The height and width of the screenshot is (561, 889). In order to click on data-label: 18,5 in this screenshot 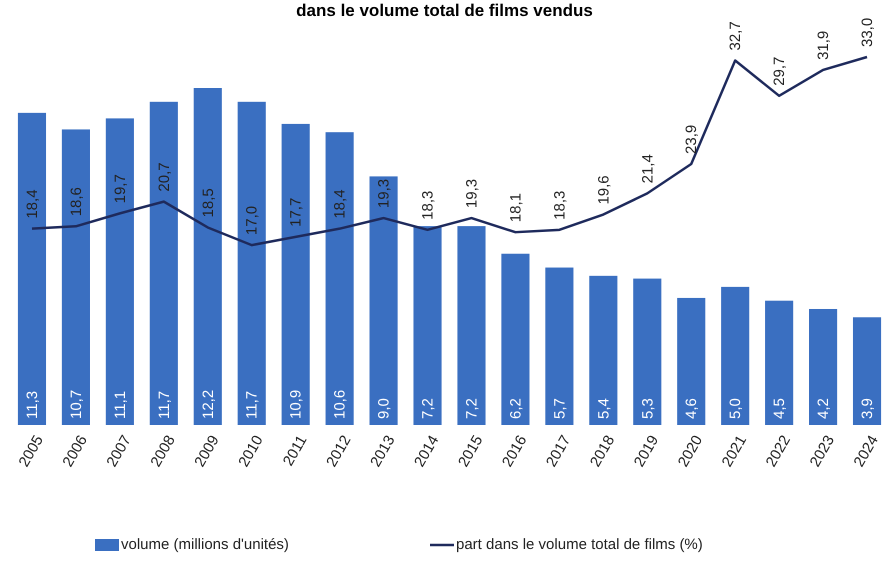, I will do `click(208, 203)`.